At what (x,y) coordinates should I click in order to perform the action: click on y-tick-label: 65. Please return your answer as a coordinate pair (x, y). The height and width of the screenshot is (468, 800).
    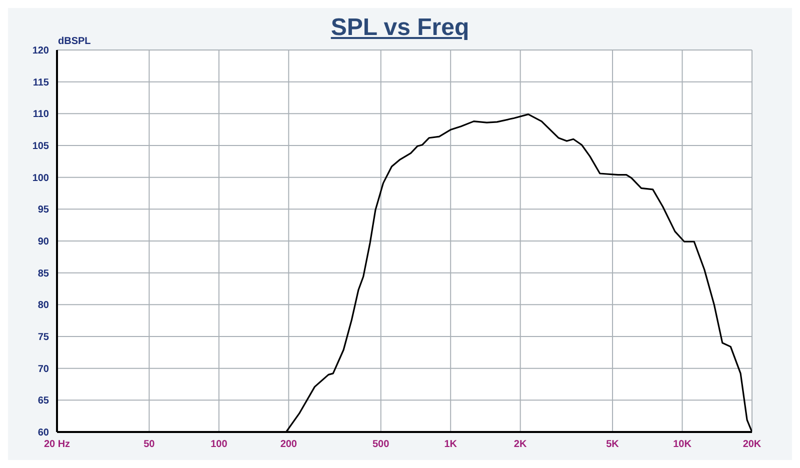
    Looking at the image, I should click on (44, 401).